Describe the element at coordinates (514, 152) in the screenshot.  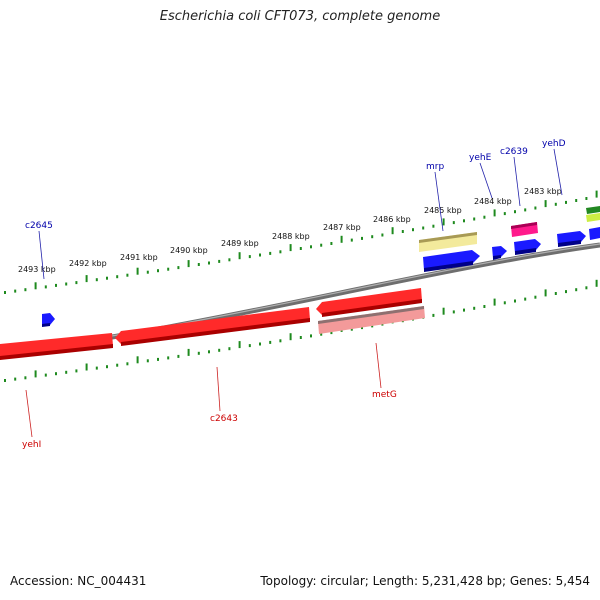
I see `gene-label-c2639: c2639` at that location.